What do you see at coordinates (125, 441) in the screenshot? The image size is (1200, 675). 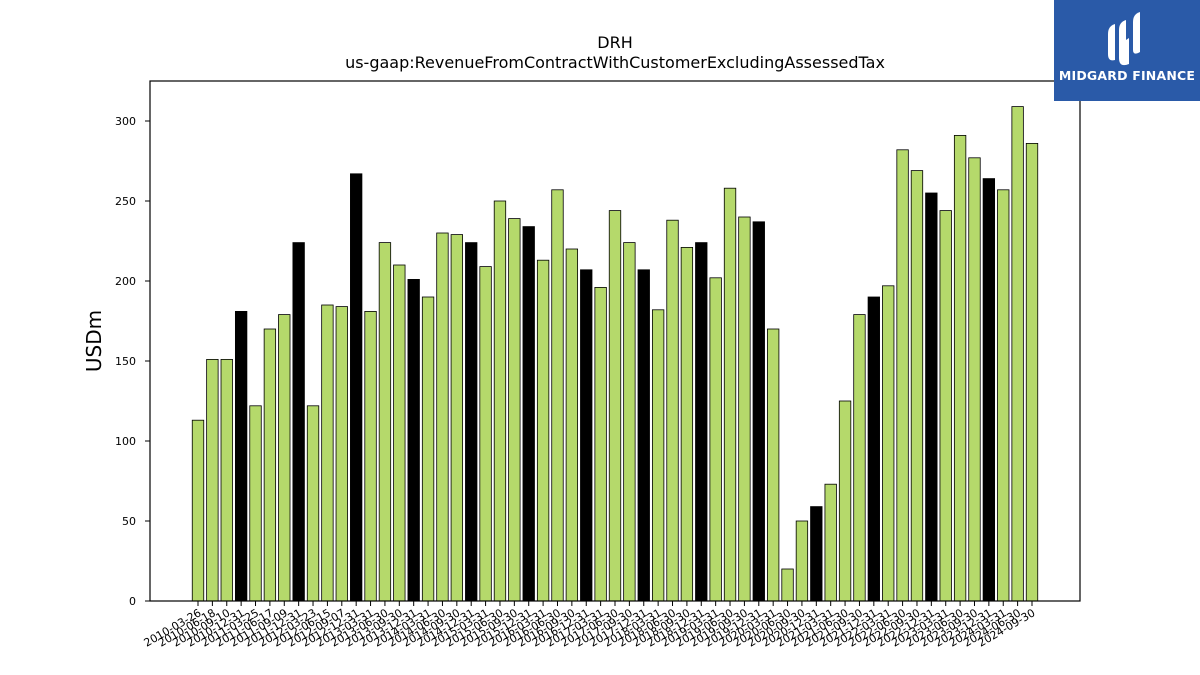 I see `y-tick-label: 100` at bounding box center [125, 441].